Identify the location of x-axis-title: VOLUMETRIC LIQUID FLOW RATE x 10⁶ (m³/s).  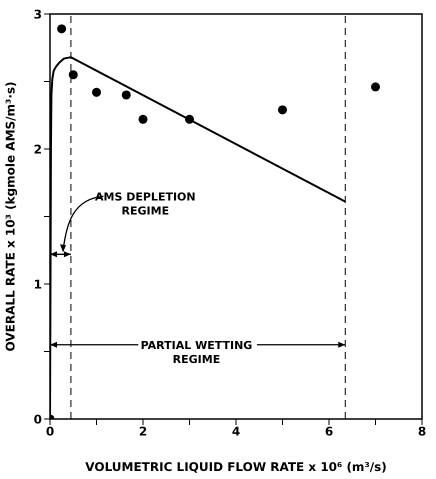
(236, 467).